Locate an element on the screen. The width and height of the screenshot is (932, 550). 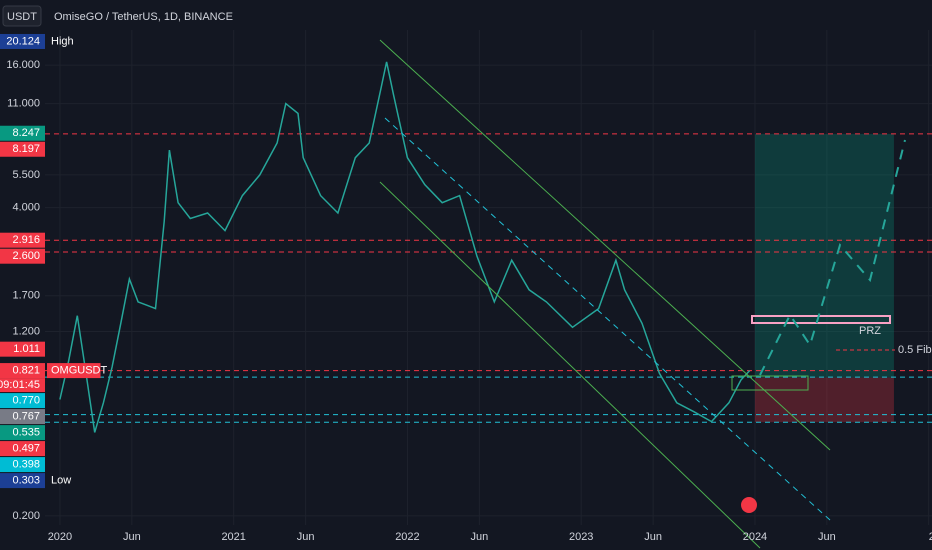
tag-box is located at coordinates (74, 371).